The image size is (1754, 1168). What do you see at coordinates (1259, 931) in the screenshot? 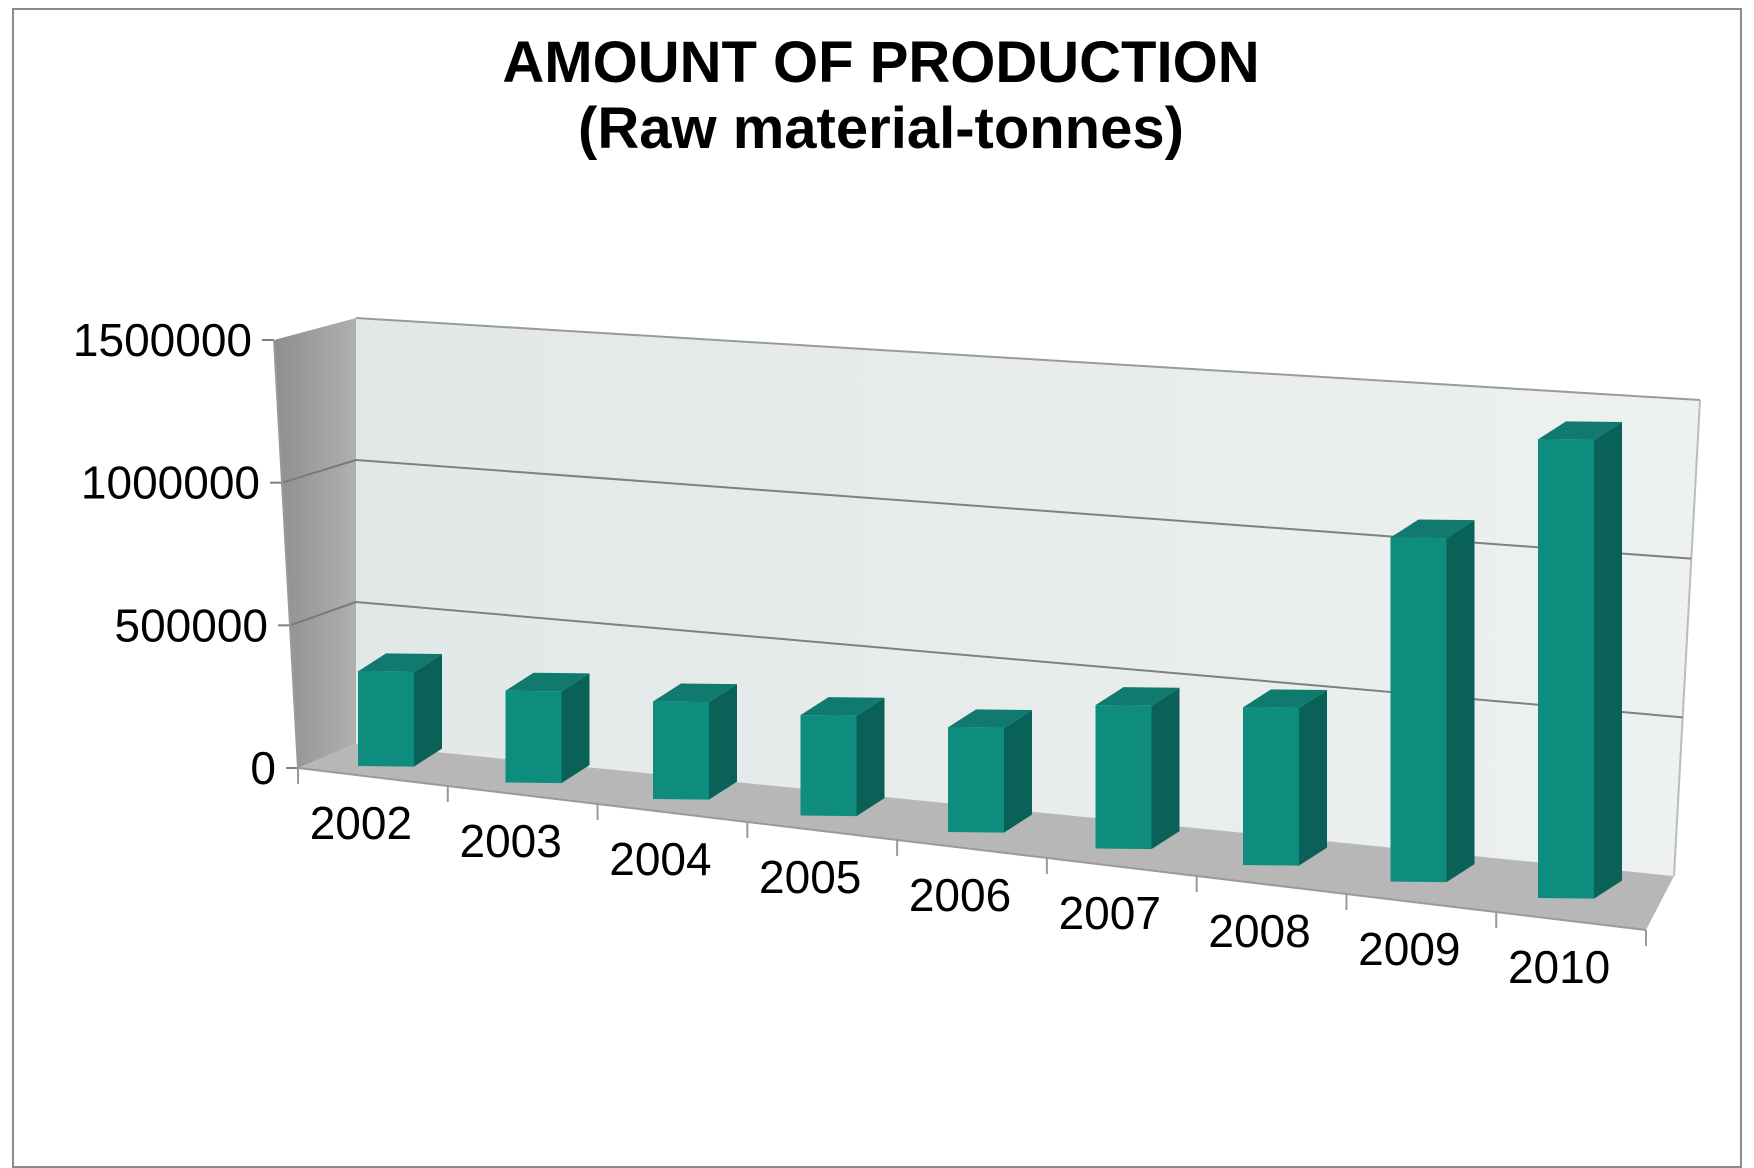
I see `x-tick-label: 2008` at bounding box center [1259, 931].